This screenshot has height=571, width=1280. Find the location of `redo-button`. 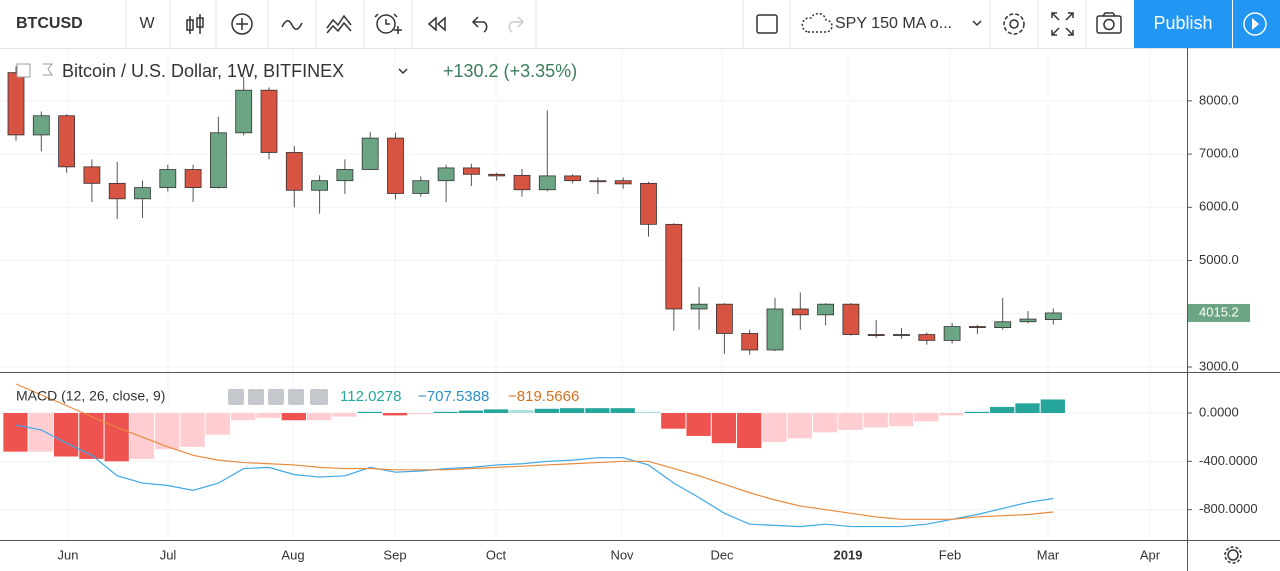

redo-button is located at coordinates (516, 24).